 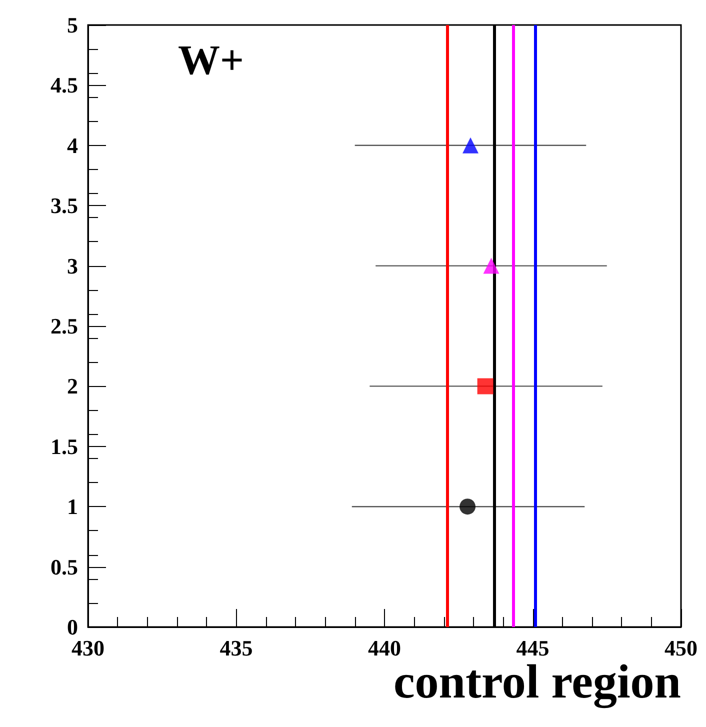 What do you see at coordinates (64, 567) in the screenshot?
I see `y-tick-label: 0.5` at bounding box center [64, 567].